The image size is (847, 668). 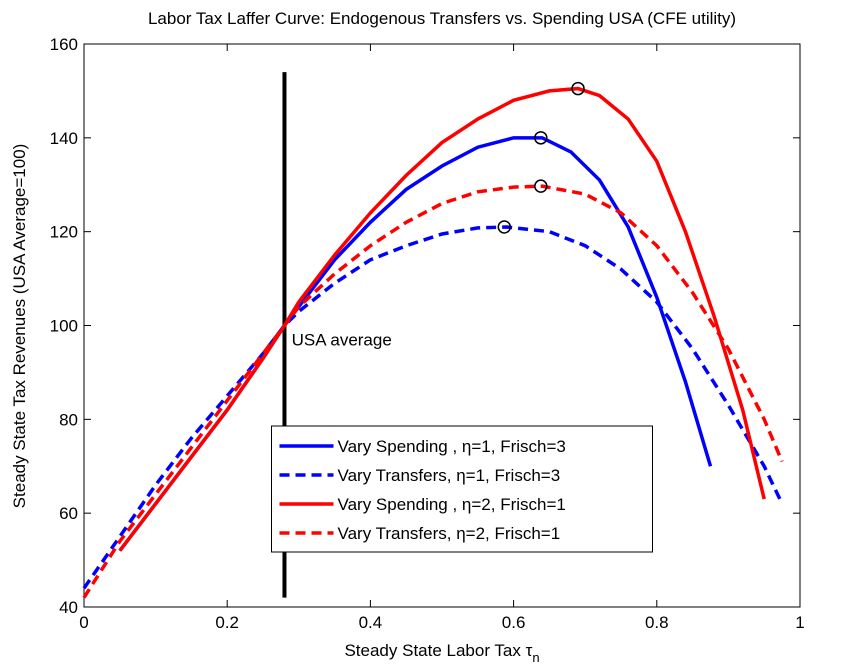 I want to click on y-tick-label: 80, so click(x=68, y=419).